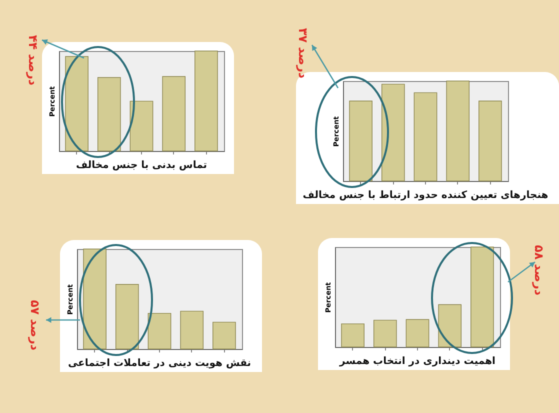 The width and height of the screenshot is (559, 413). Describe the element at coordinates (417, 361) in the screenshot. I see `text: اهمیت دینداری در انتخاب همسر` at that location.